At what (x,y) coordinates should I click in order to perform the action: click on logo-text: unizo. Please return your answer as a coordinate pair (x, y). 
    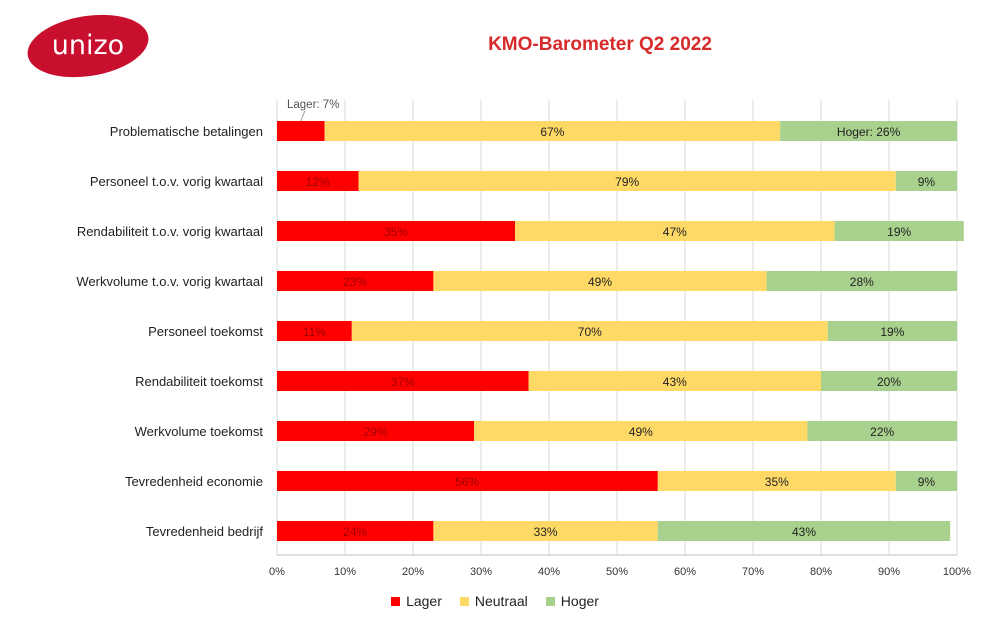
    Looking at the image, I should click on (88, 45).